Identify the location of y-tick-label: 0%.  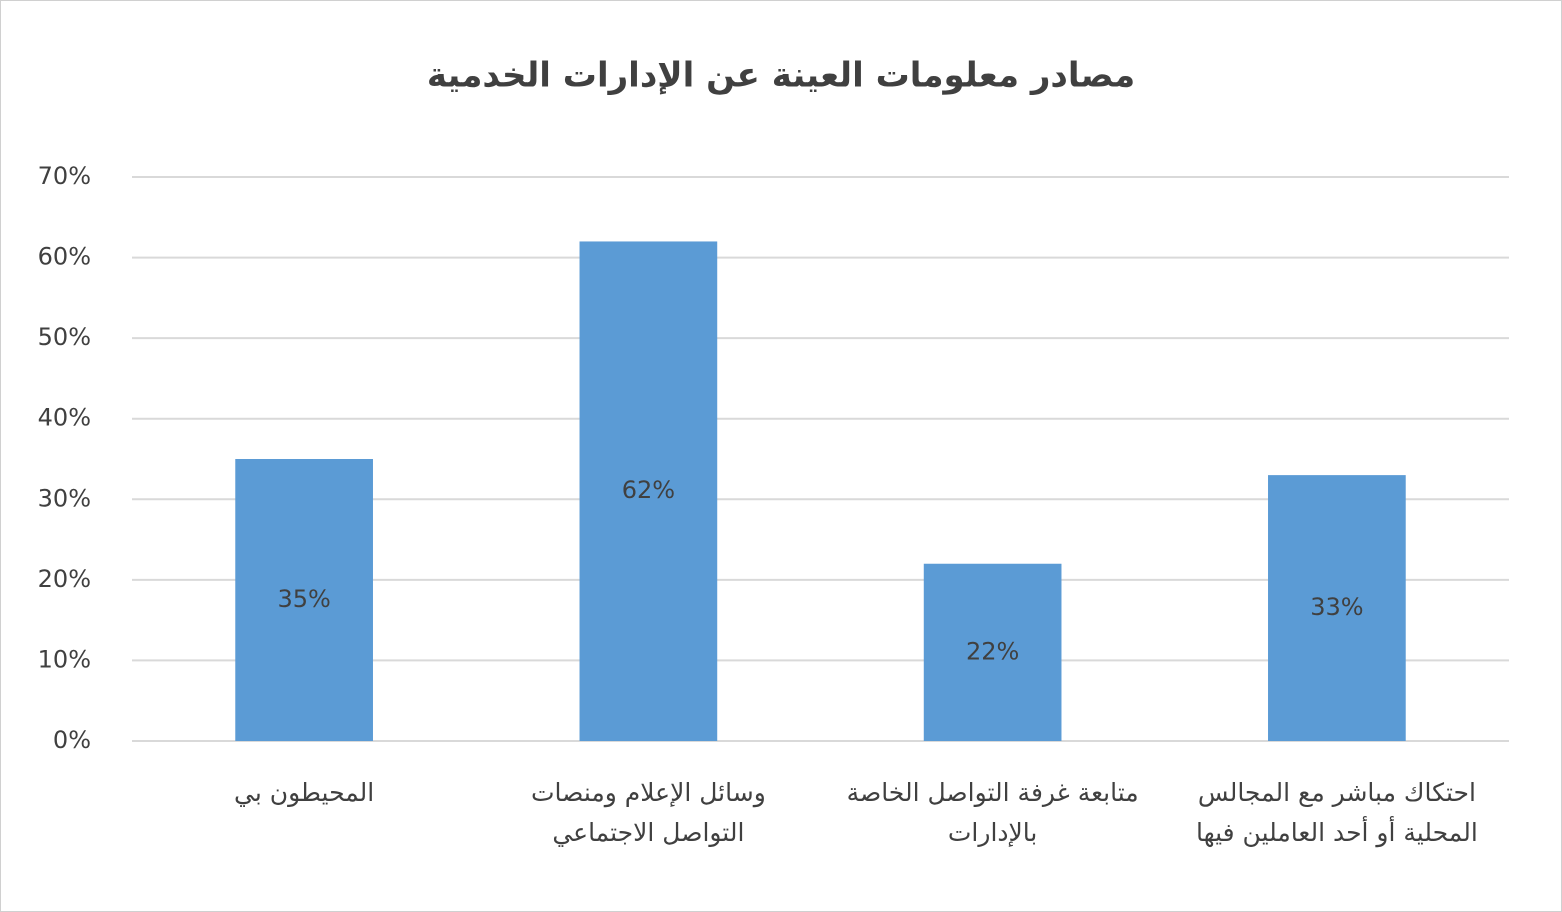
(72, 740).